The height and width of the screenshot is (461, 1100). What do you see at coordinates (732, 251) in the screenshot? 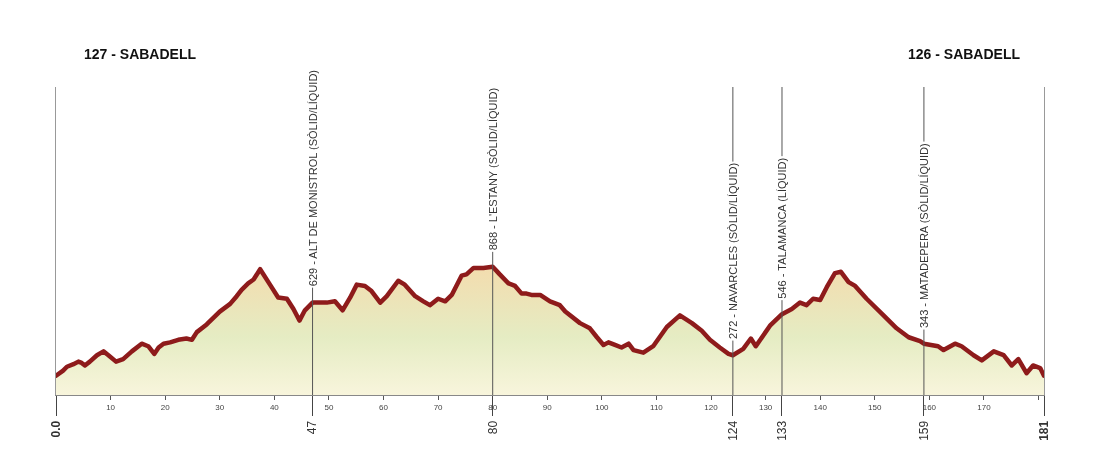
I see `ref-line-label: 272 - NAVARCLES (SÒLID/LÍQUID)` at bounding box center [732, 251].